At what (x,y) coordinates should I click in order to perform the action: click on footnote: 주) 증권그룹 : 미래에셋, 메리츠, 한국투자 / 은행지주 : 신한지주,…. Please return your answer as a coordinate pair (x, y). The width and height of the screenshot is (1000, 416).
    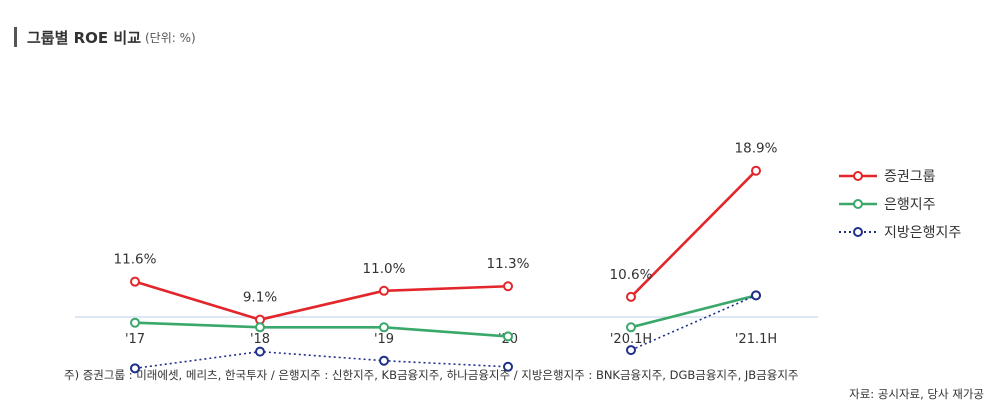
    Looking at the image, I should click on (431, 375).